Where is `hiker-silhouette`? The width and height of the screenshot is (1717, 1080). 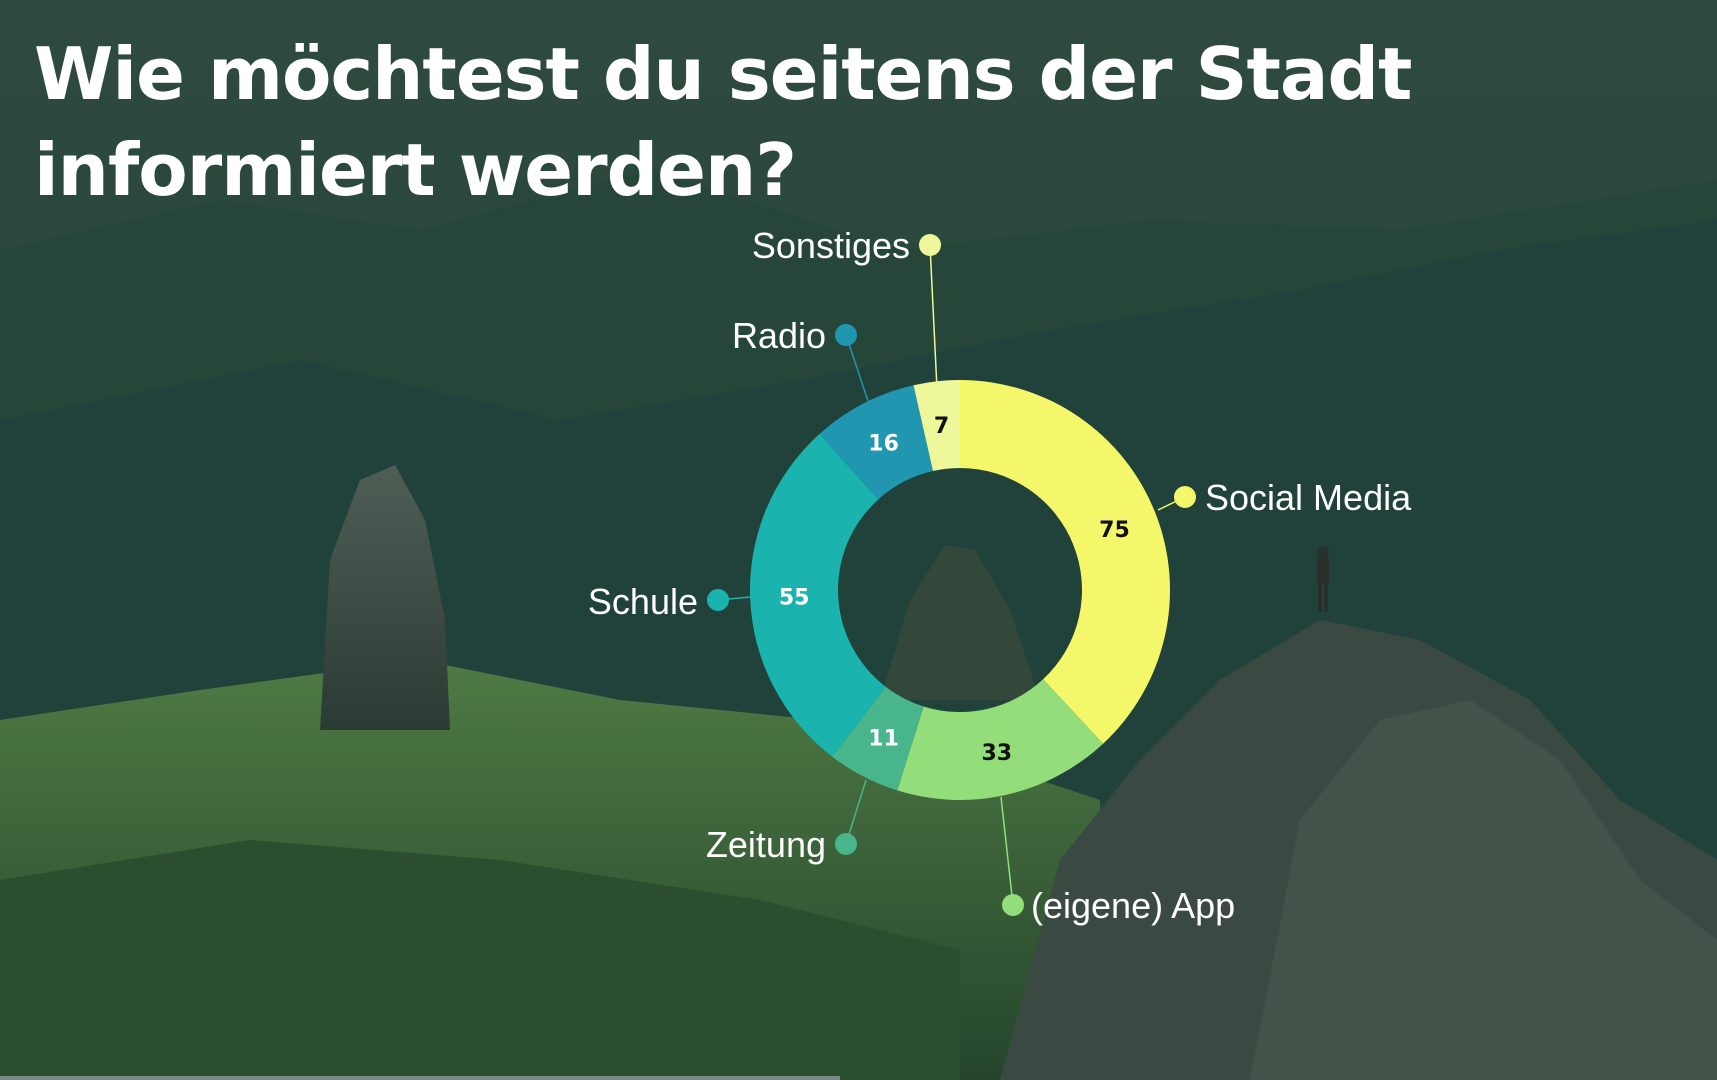 hiker-silhouette is located at coordinates (1323, 579).